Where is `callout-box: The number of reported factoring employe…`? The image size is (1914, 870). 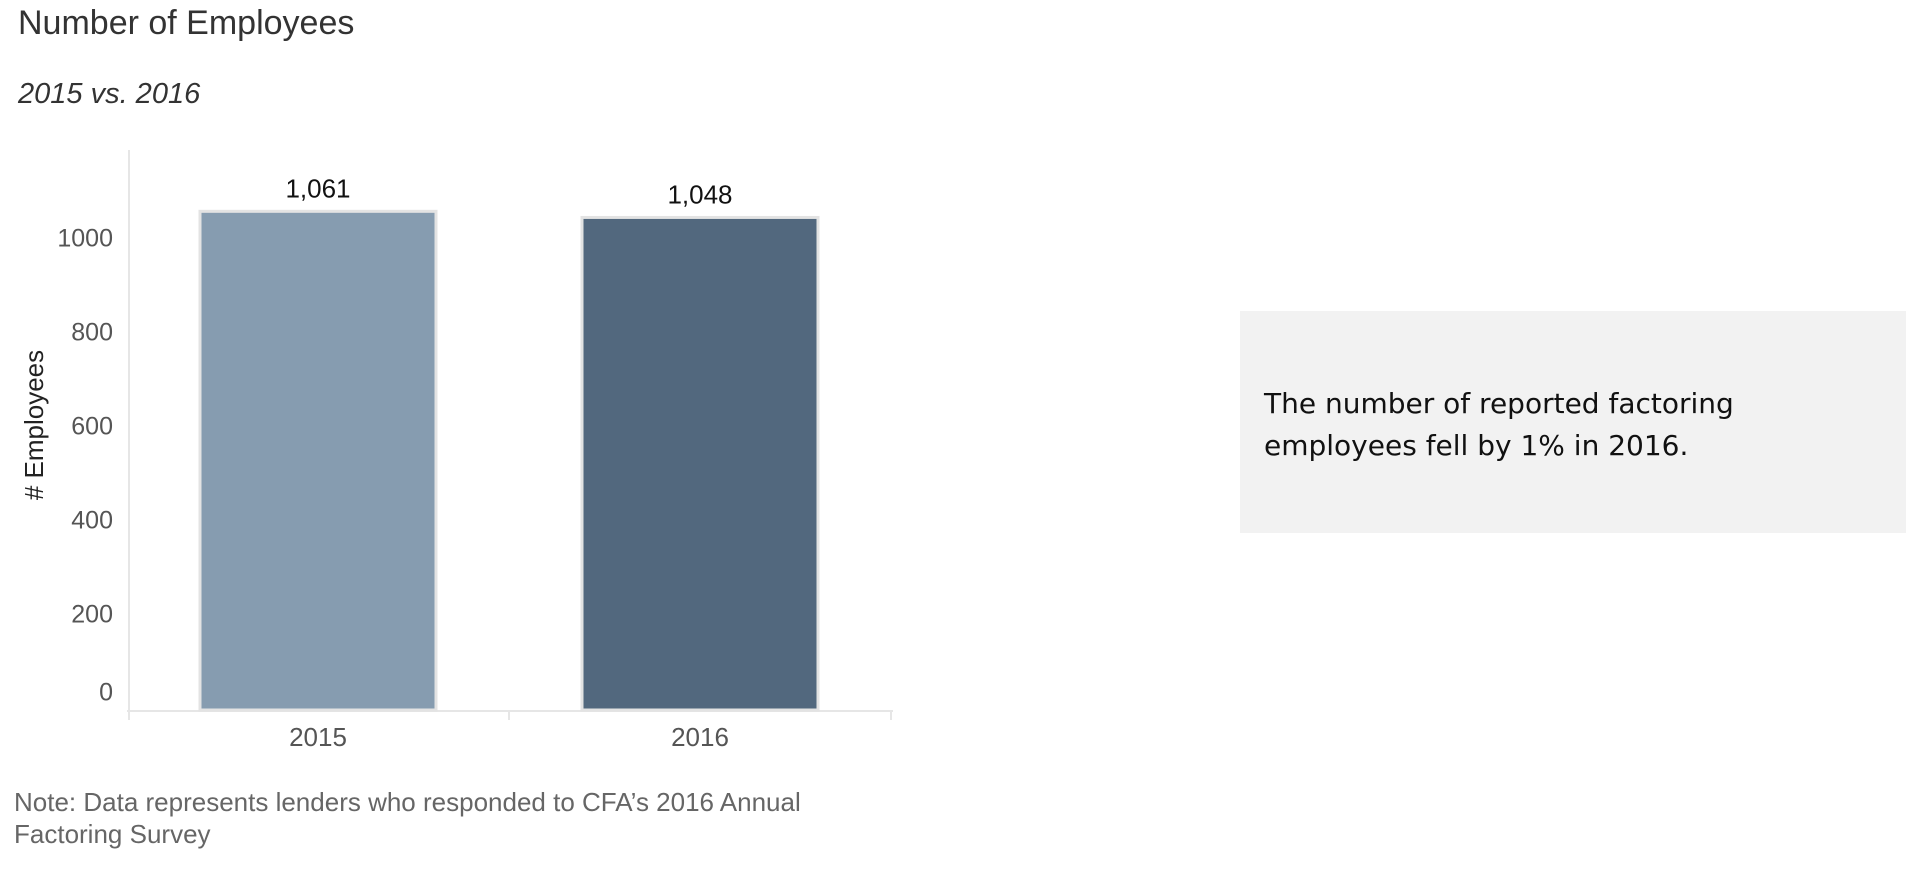 callout-box: The number of reported factoring employe… is located at coordinates (1573, 422).